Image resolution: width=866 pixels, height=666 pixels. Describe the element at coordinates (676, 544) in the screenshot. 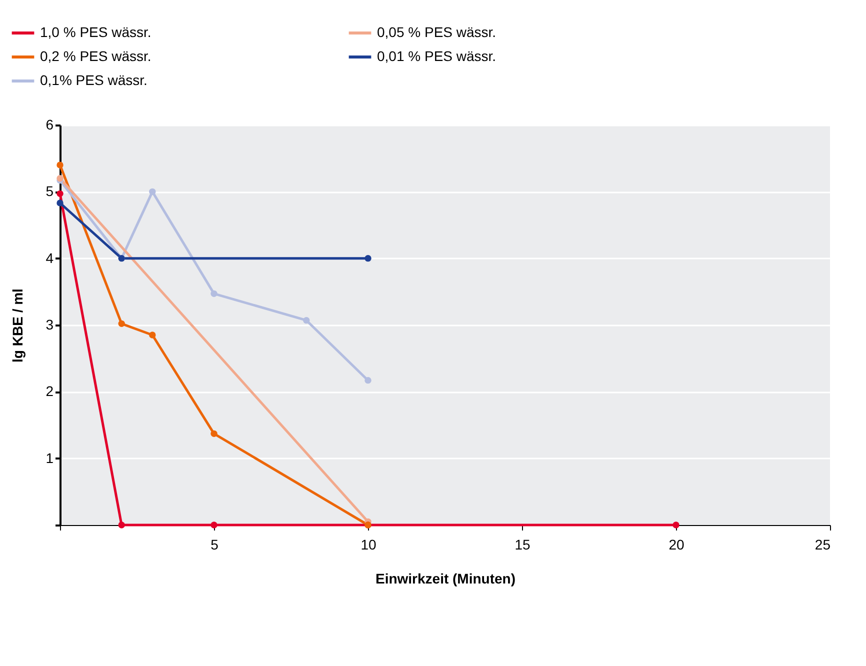

I see `x-tick-label: 20` at that location.